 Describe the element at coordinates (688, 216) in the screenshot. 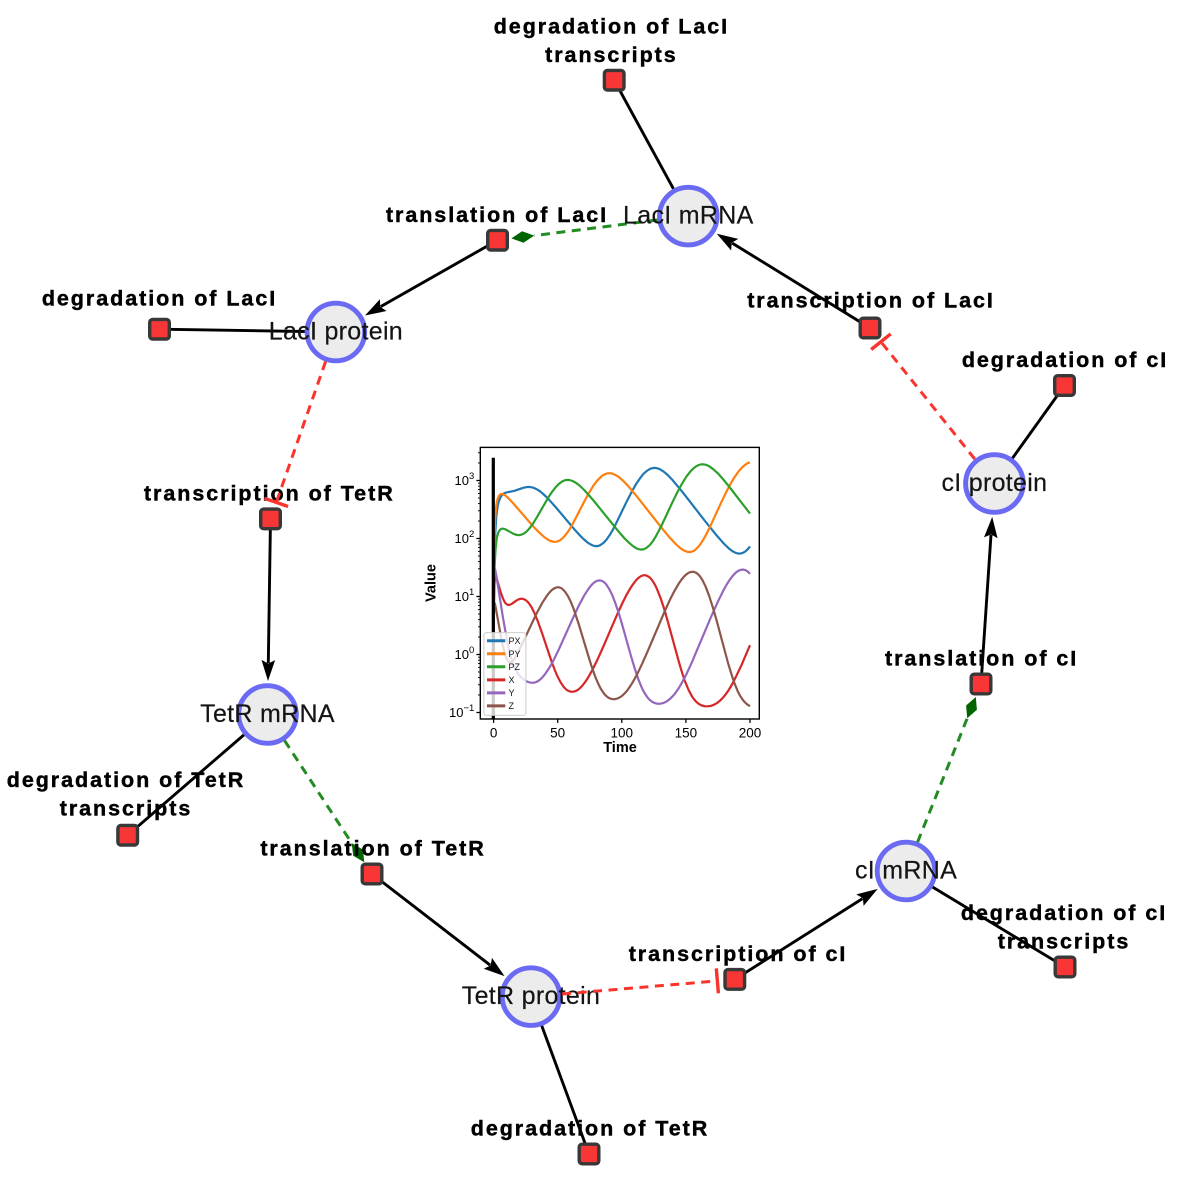

I see `svg-text: LacI mRNA` at that location.